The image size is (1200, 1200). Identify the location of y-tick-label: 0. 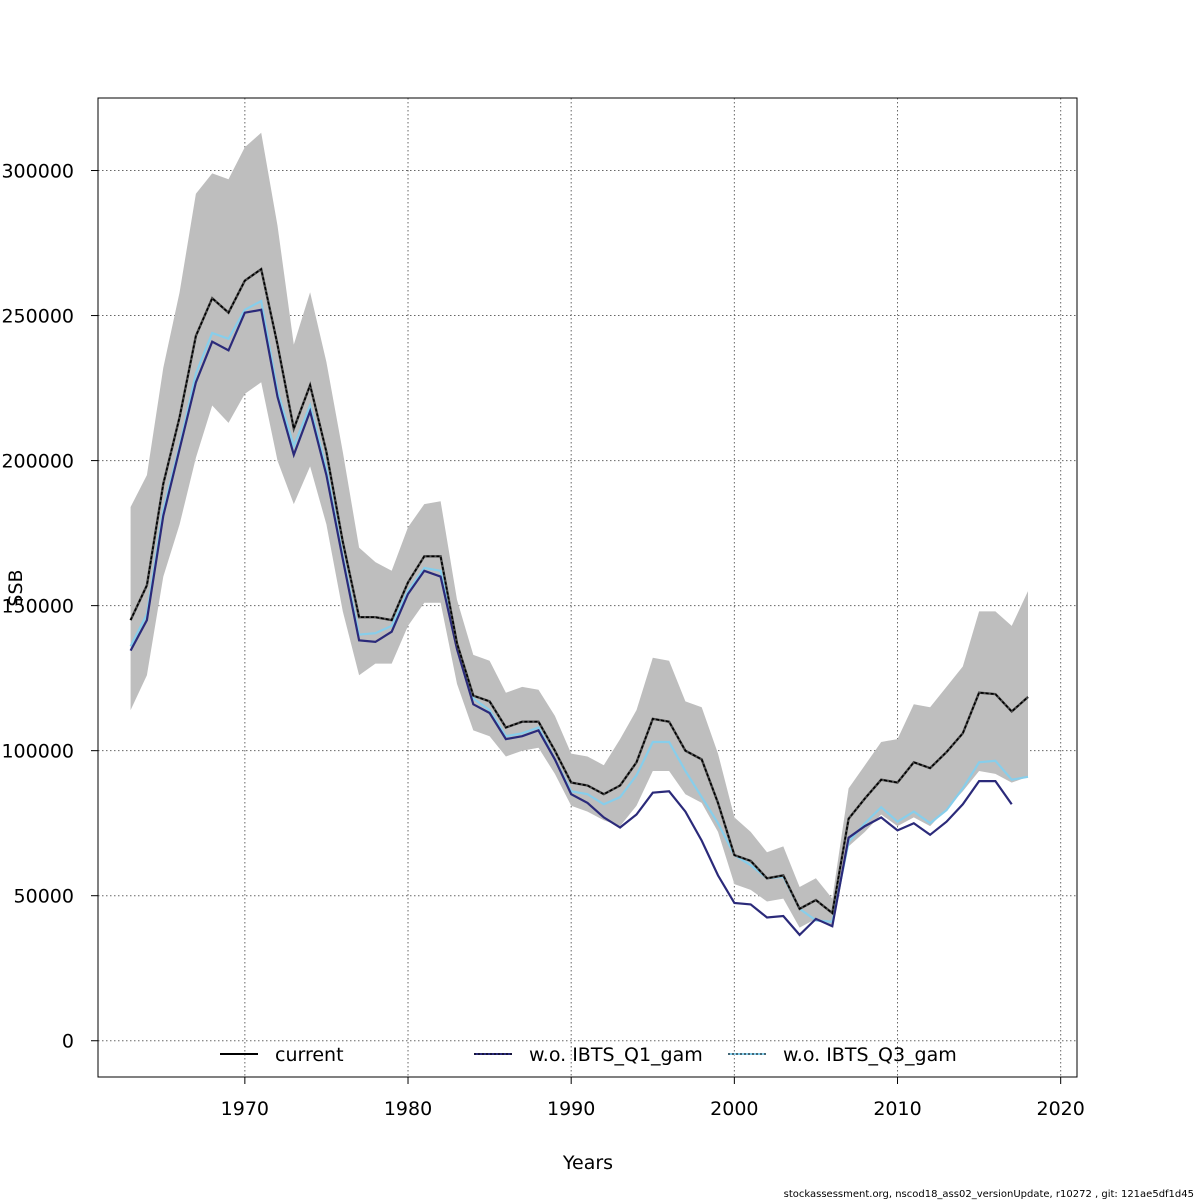
(68, 1042).